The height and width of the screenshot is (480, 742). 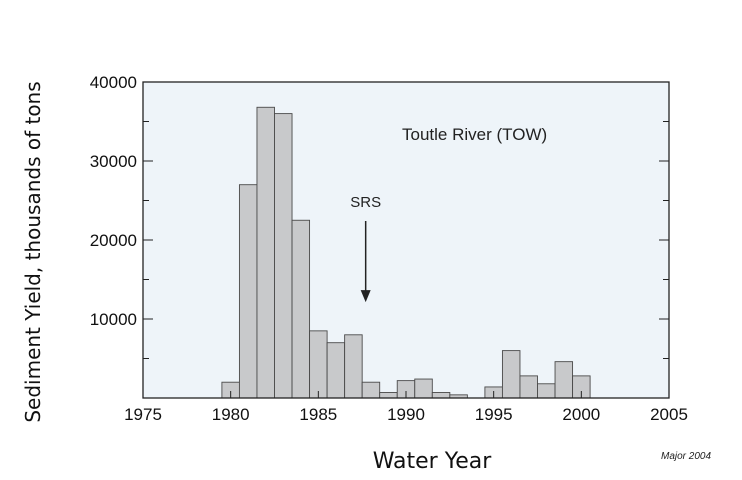 What do you see at coordinates (686, 456) in the screenshot?
I see `source-note: Major 2004` at bounding box center [686, 456].